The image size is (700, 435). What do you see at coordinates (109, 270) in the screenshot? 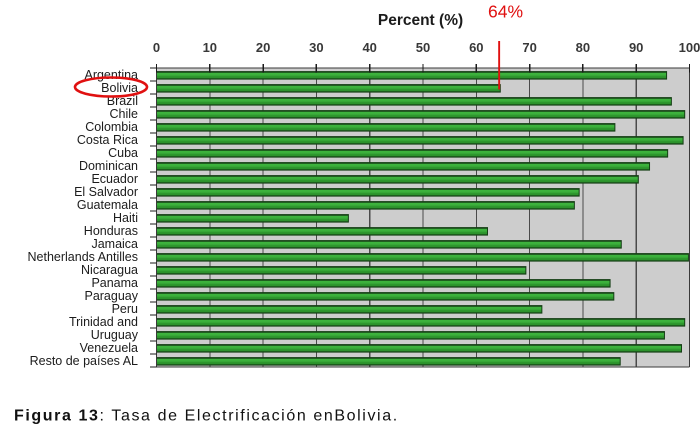
I see `svg-text: Nicaragua` at bounding box center [109, 270].